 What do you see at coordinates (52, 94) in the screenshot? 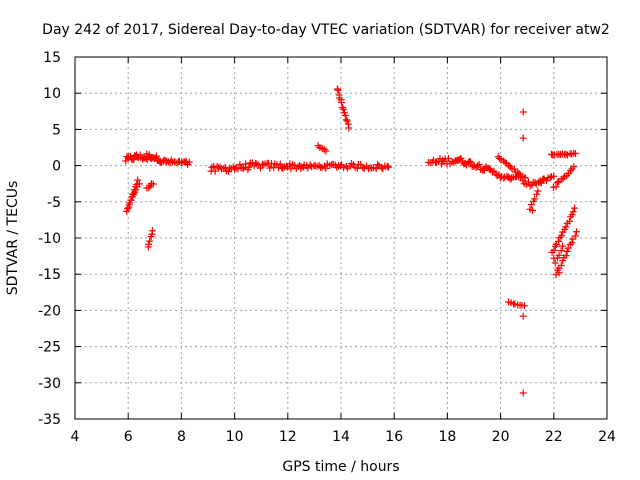
I see `y-tick-label: 10` at bounding box center [52, 94].